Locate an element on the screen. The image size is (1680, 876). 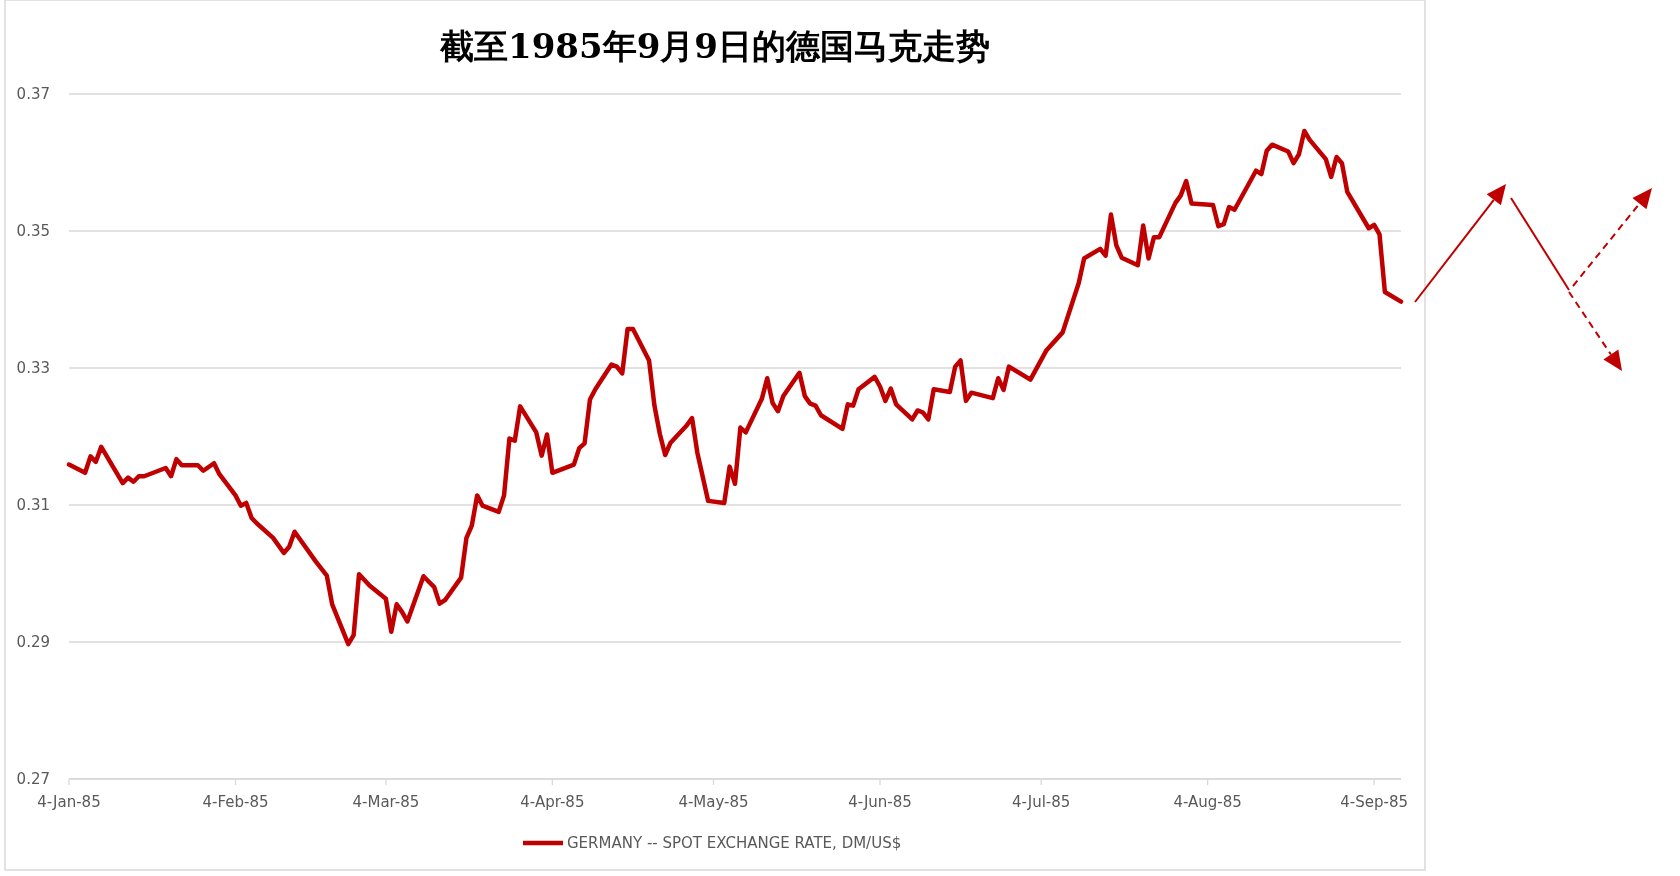
y-tick-label: 0.29 is located at coordinates (33, 642).